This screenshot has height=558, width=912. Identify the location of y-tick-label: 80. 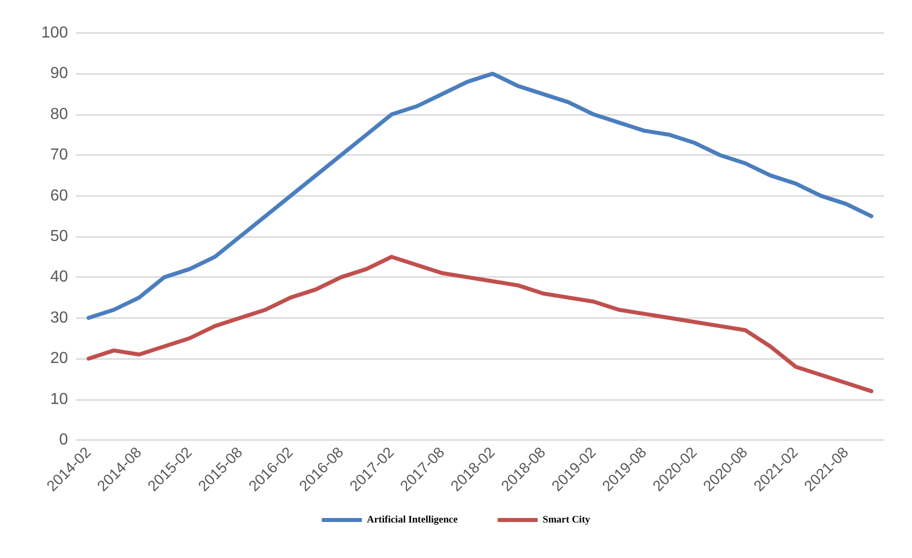
(59, 114).